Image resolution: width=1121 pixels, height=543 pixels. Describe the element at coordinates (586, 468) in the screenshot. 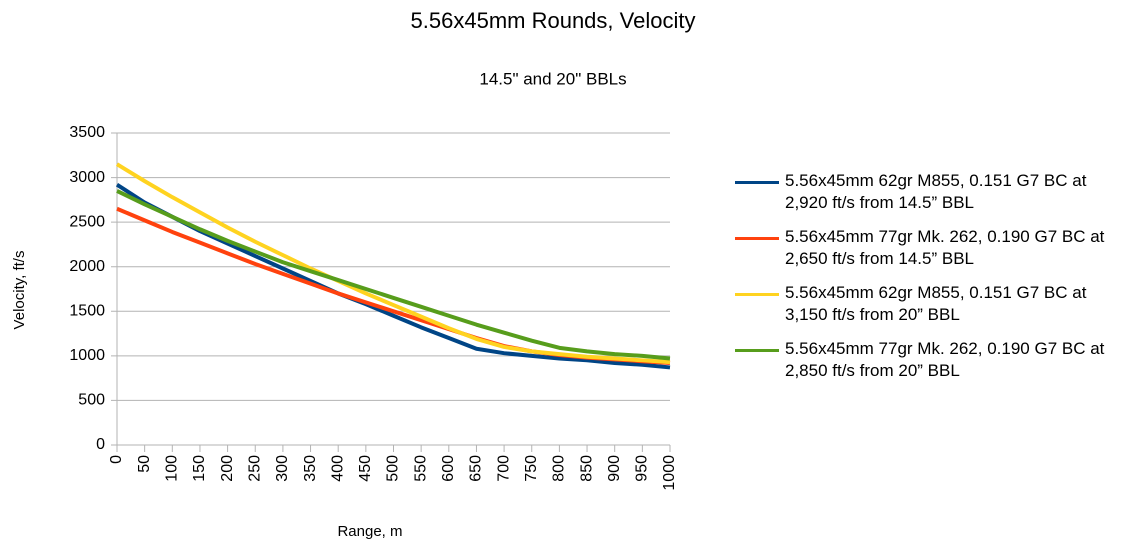

I see `x-tick-label: 850` at that location.